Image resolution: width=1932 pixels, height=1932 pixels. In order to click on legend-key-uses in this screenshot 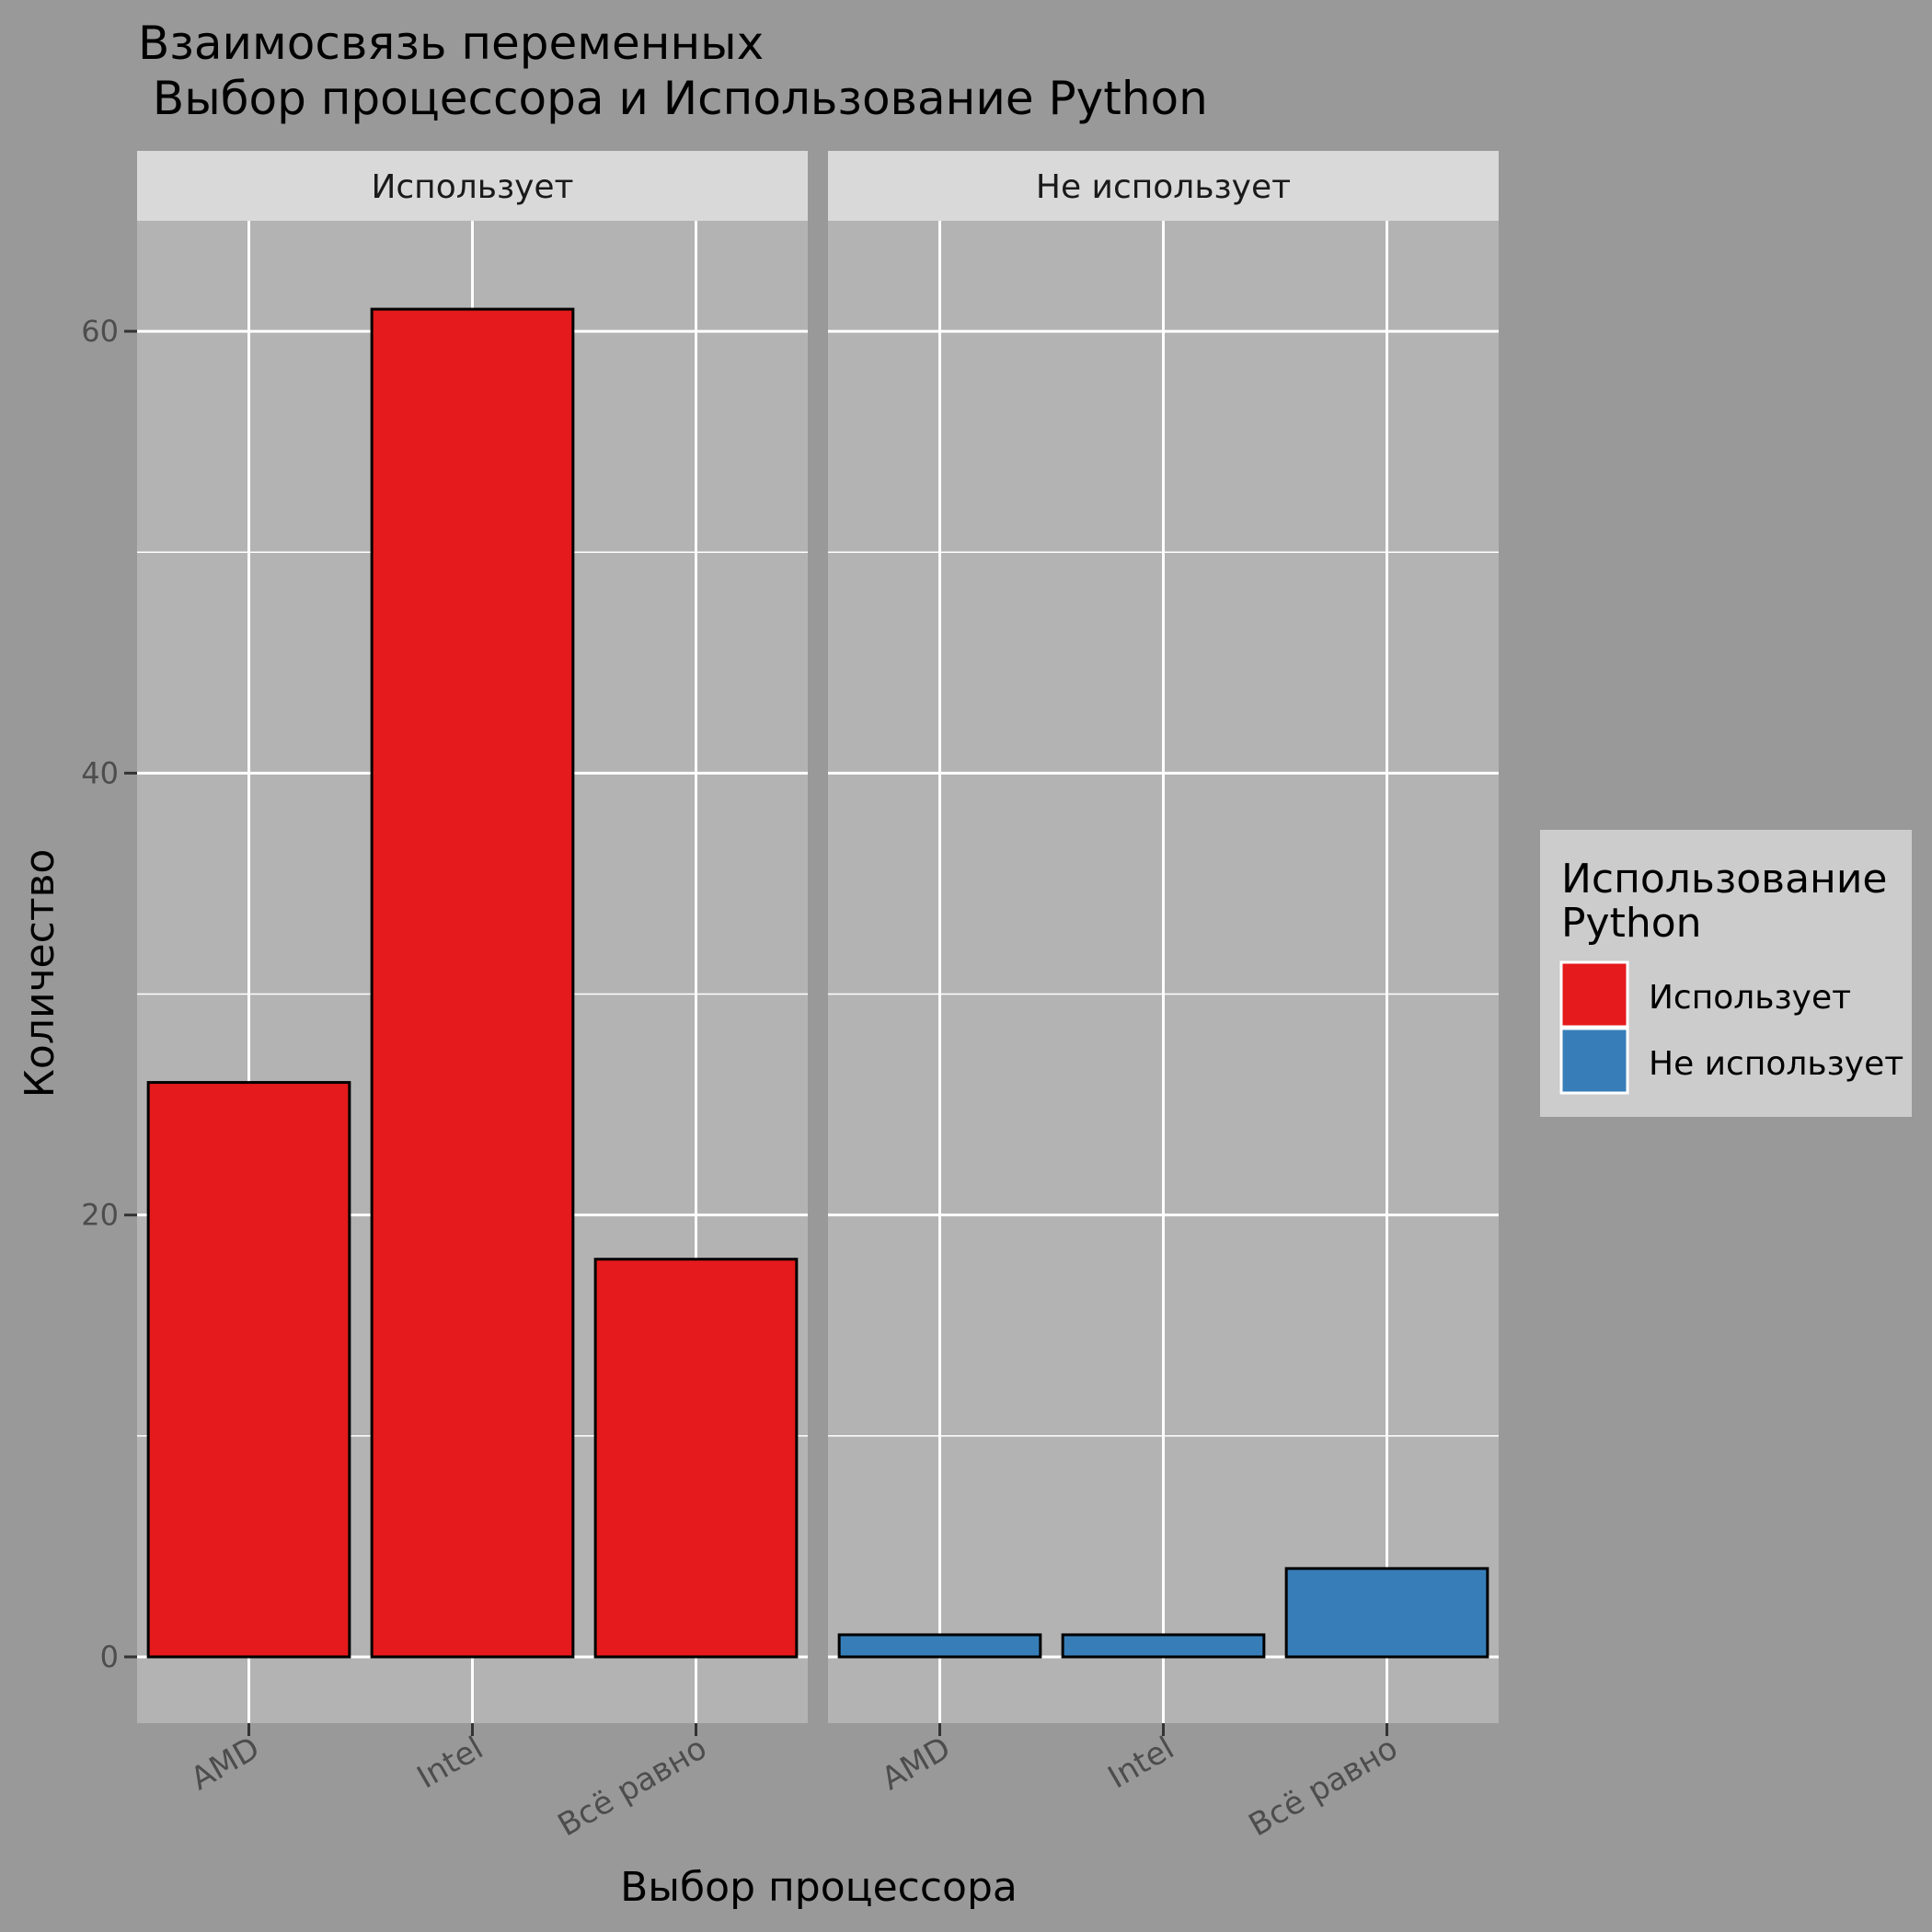, I will do `click(1594, 995)`.